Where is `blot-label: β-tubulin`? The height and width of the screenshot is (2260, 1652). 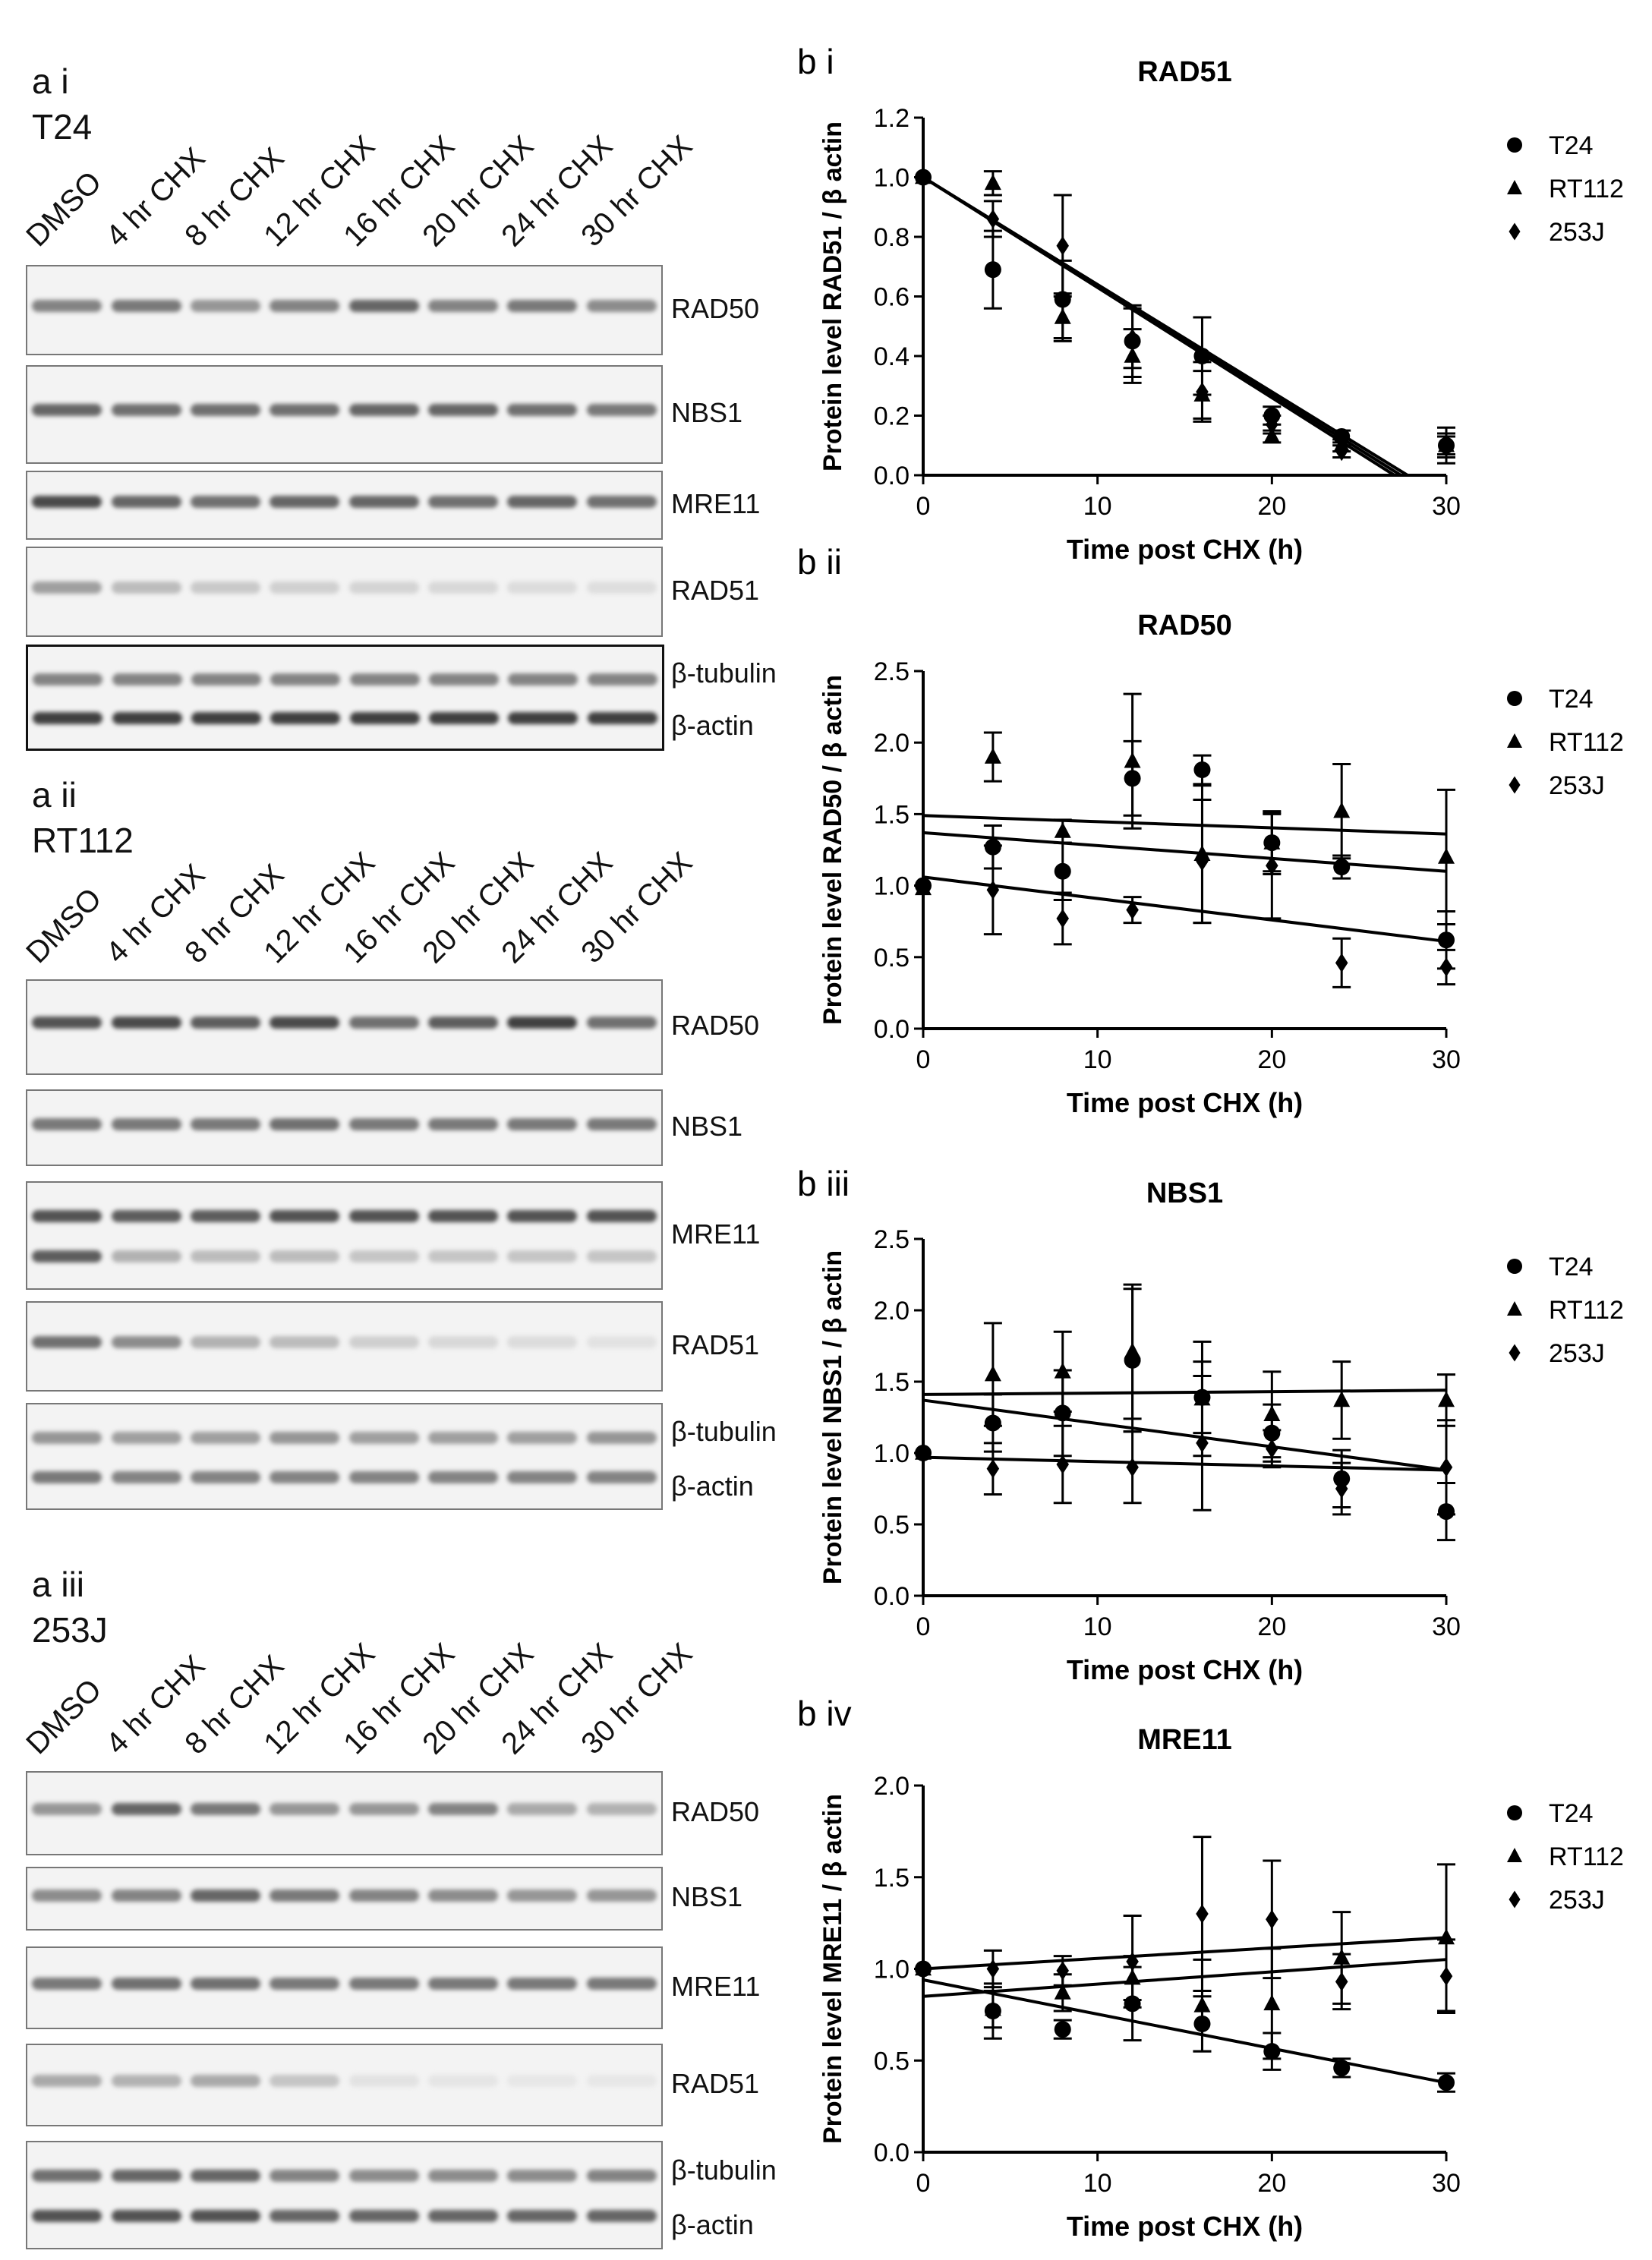
blot-label: β-tubulin is located at coordinates (724, 673).